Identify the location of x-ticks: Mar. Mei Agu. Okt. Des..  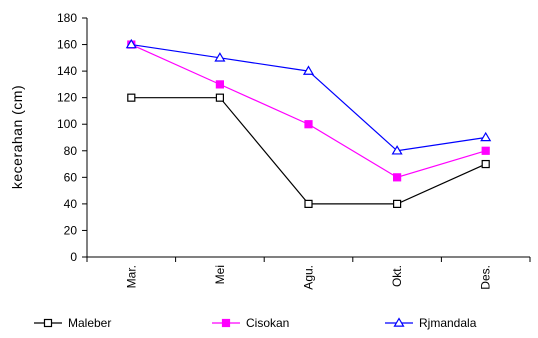
(308, 273).